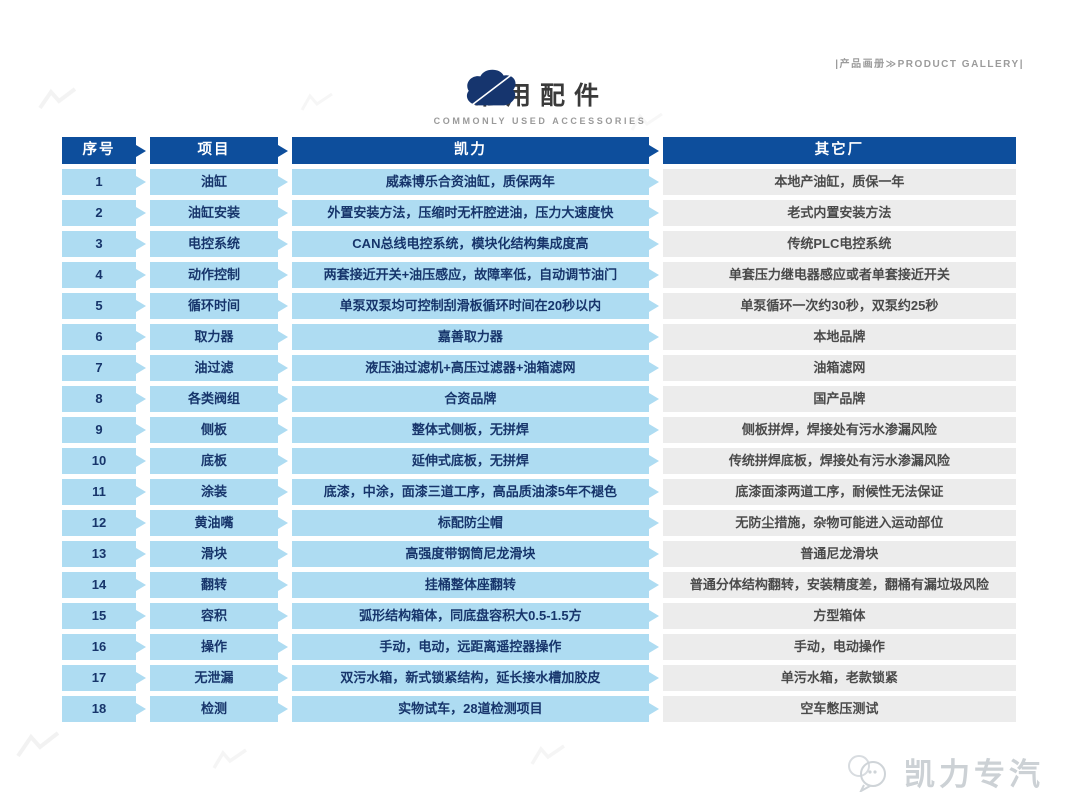 This screenshot has height=810, width=1080. Describe the element at coordinates (99, 585) in the screenshot. I see `row-no-cell: 14` at that location.